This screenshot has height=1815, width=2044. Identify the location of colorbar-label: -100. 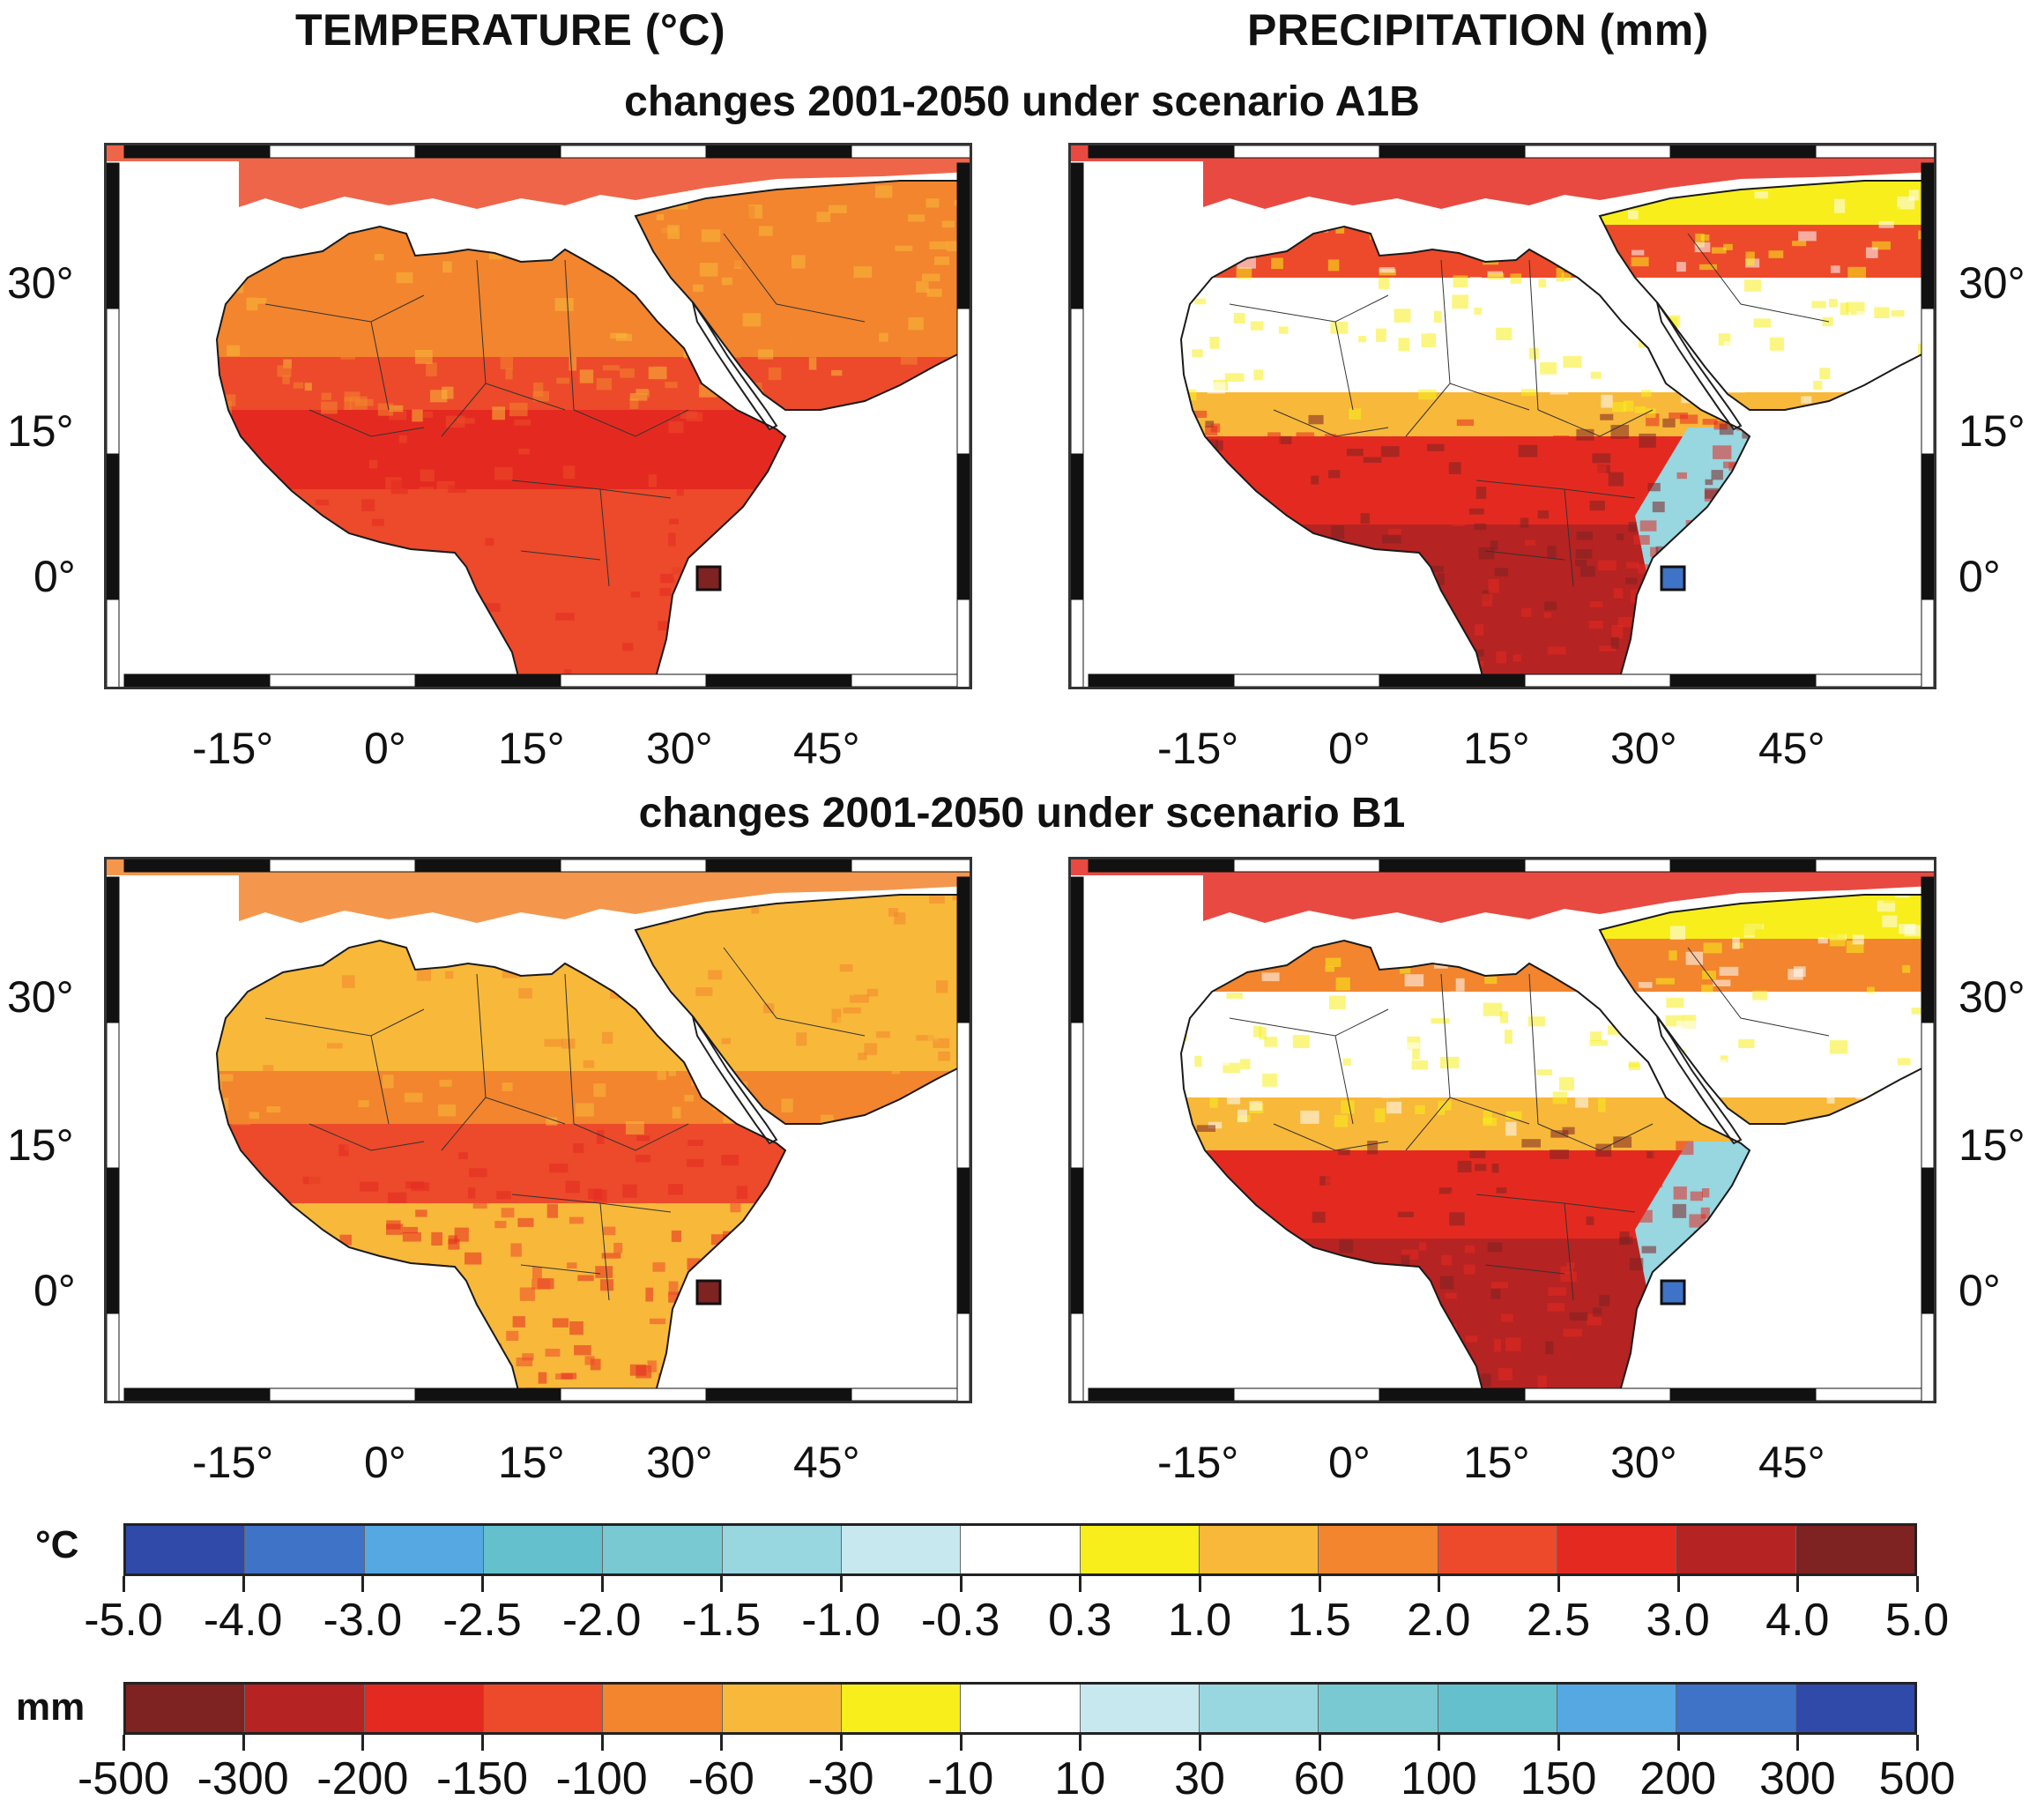
(601, 1778).